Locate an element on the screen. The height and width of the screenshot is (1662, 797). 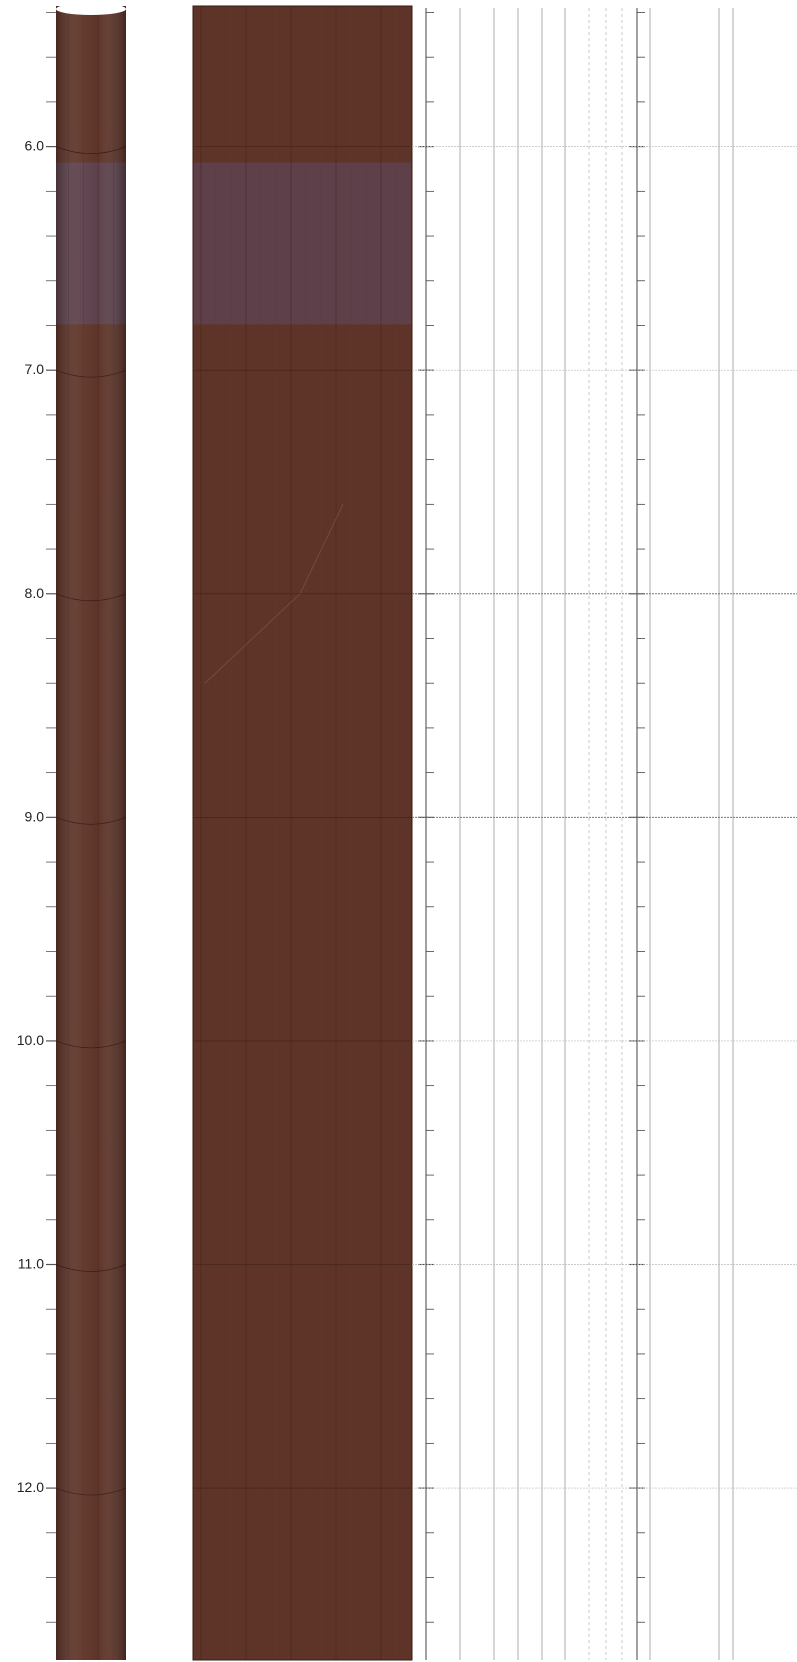
depth-axis: 6.0 7.0 8.0 9.0 10.0 11.0 12.0 is located at coordinates (36, 817).